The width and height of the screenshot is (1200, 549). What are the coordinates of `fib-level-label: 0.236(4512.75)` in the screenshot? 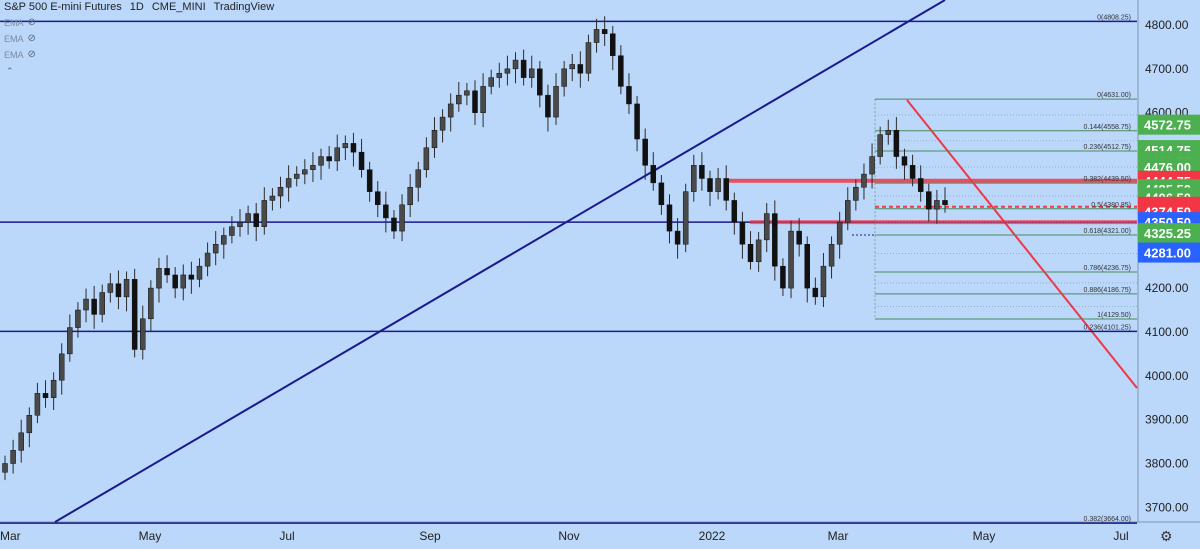 It's located at (1107, 147).